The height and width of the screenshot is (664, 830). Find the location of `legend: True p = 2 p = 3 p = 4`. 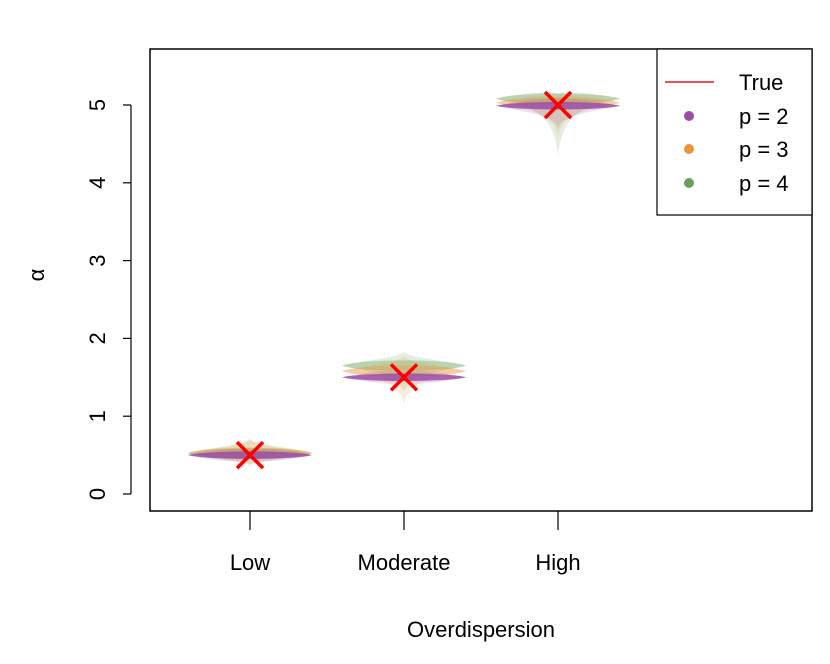

legend: True p = 2 p = 3 p = 4 is located at coordinates (734, 132).